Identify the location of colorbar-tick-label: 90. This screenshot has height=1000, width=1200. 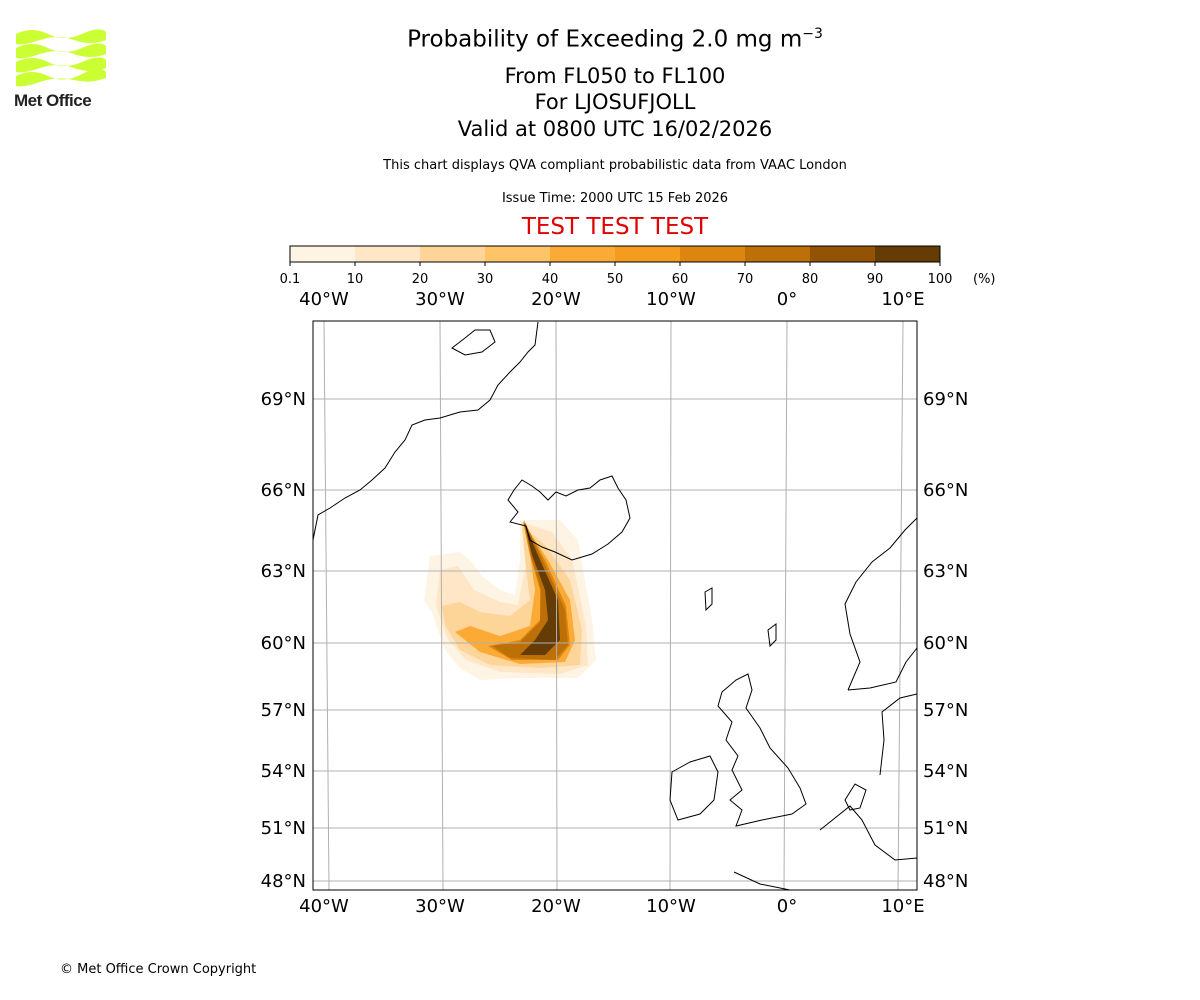
(875, 279).